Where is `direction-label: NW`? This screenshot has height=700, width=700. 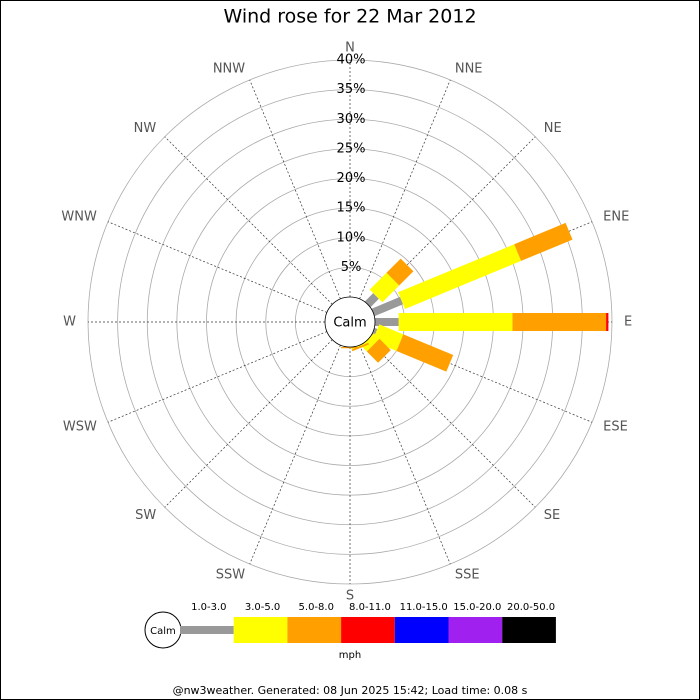 direction-label: NW is located at coordinates (145, 128).